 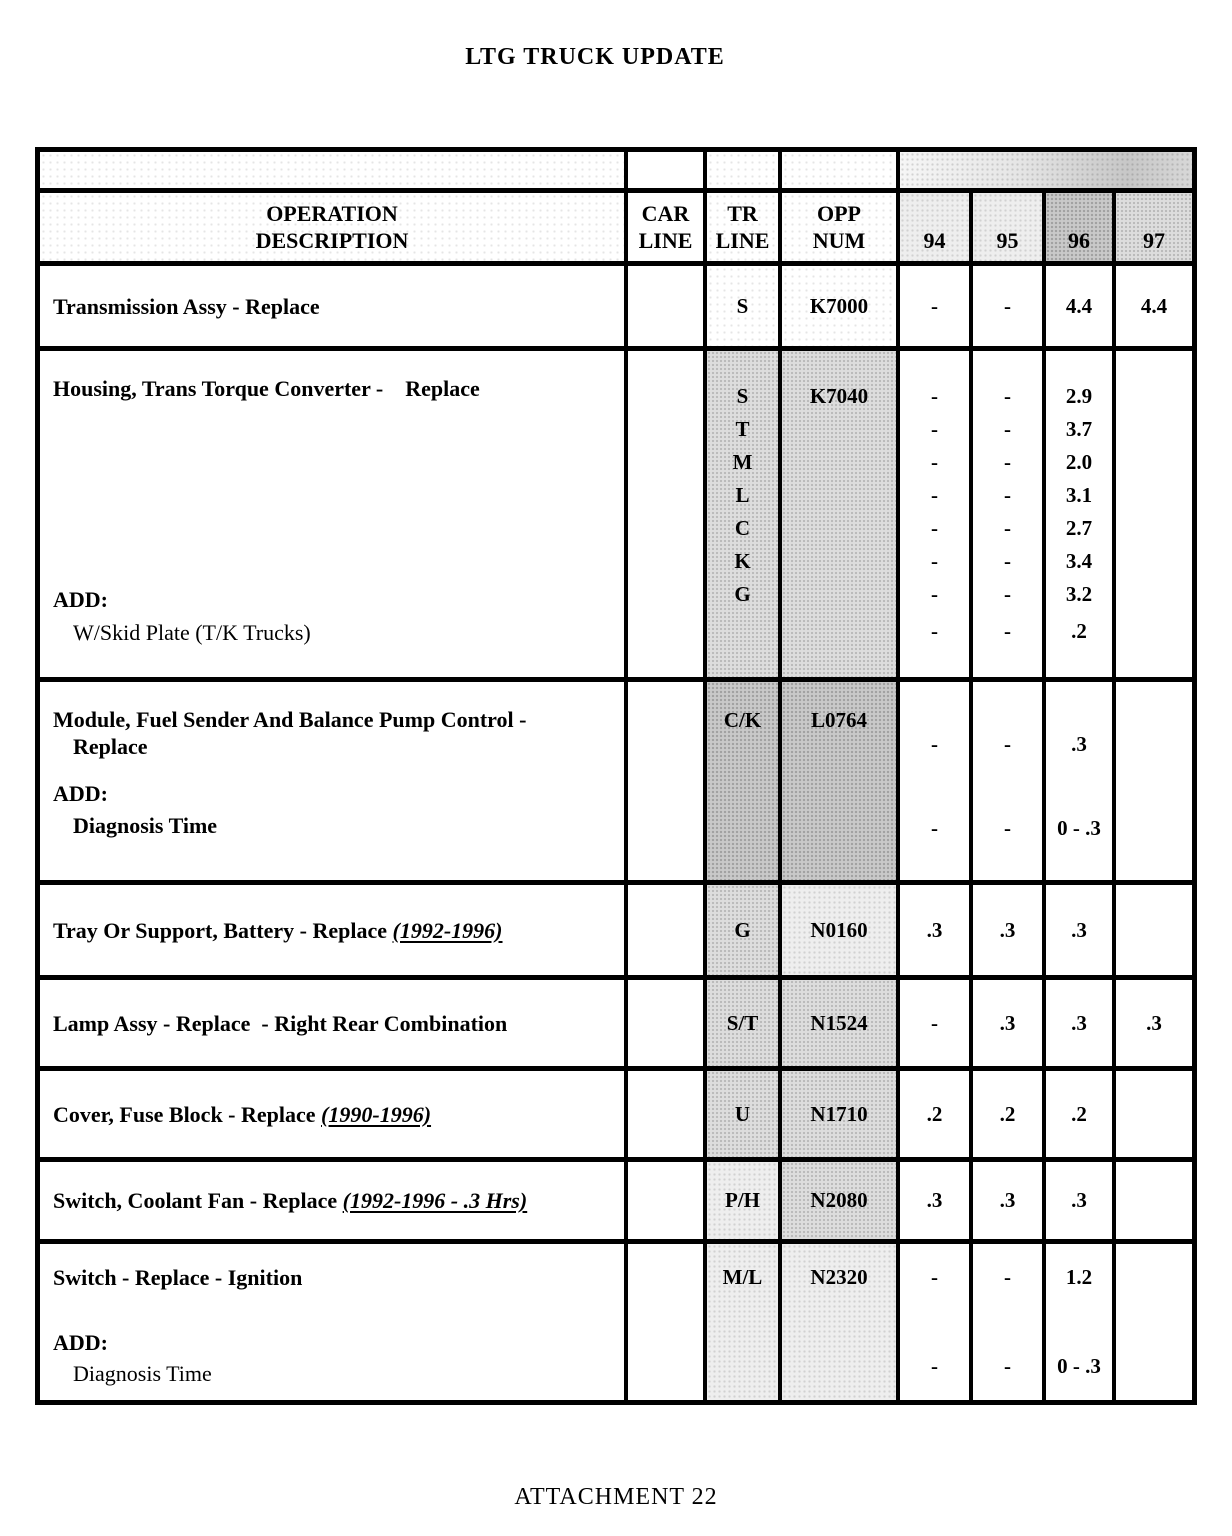 I want to click on cell-tr-line: C/K, so click(x=744, y=781).